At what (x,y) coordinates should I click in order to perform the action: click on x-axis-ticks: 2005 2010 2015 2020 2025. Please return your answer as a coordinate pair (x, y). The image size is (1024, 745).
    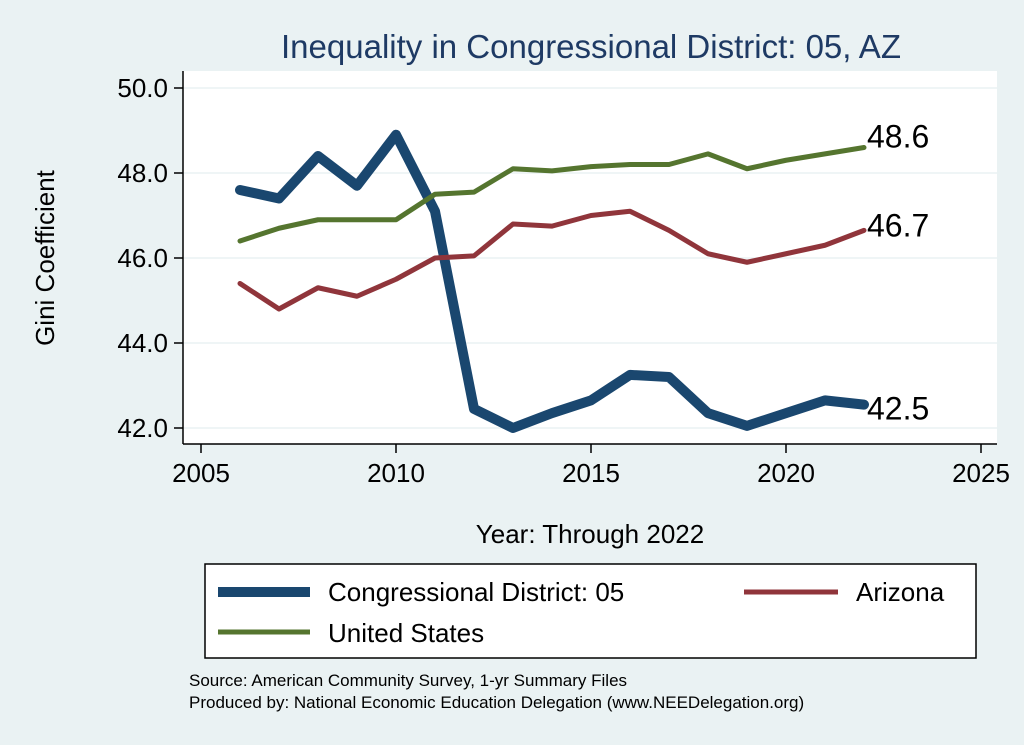
    Looking at the image, I should click on (591, 466).